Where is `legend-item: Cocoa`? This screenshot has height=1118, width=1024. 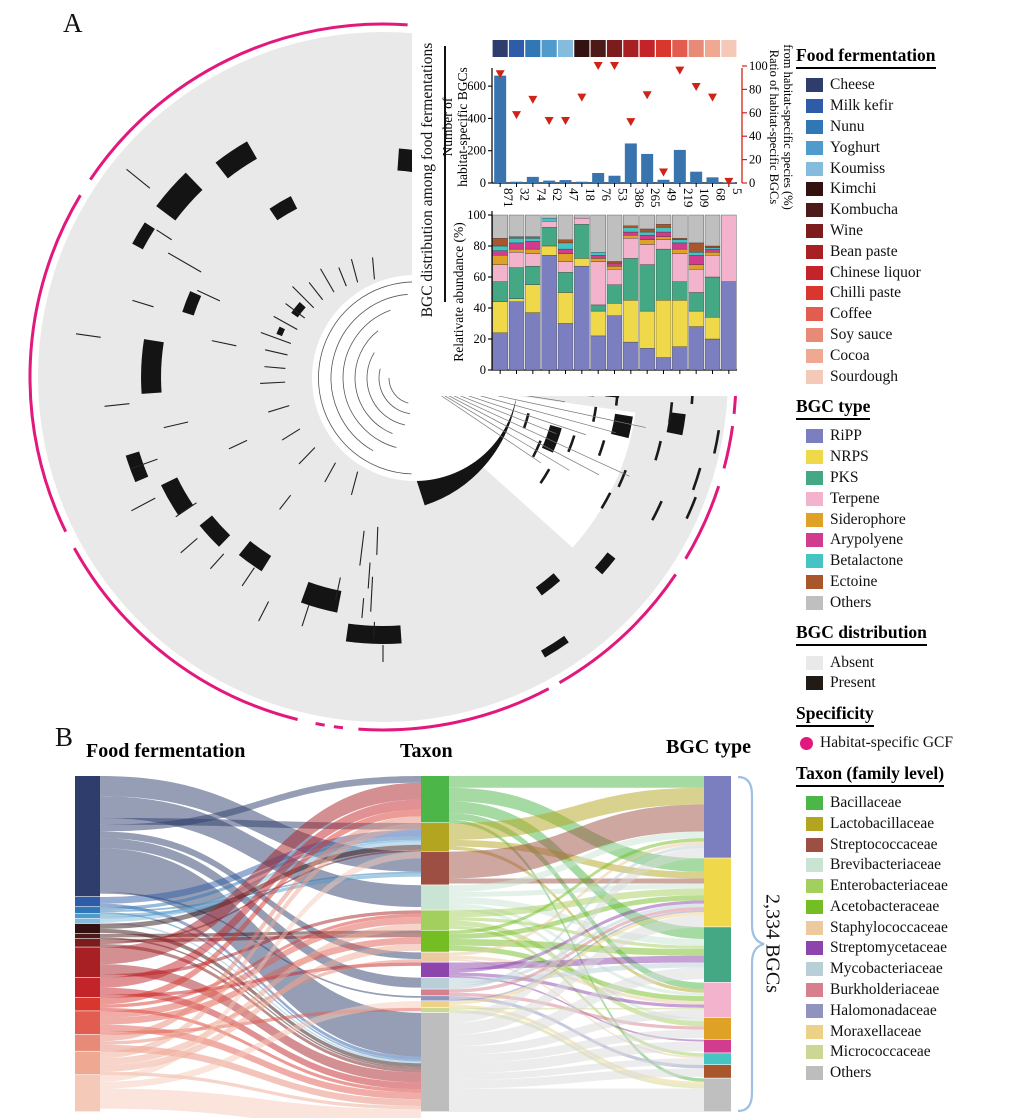 legend-item: Cocoa is located at coordinates (909, 355).